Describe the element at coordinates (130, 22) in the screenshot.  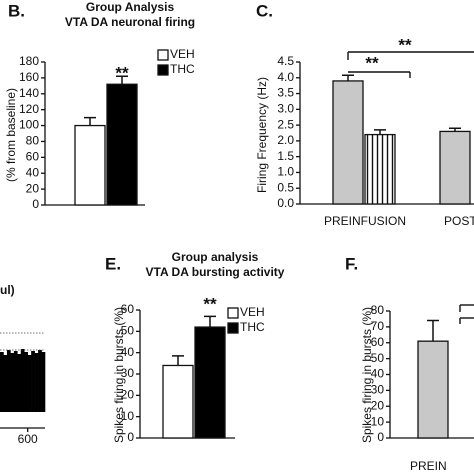
I see `chart-subtitle: VTA DA neuronal firing` at that location.